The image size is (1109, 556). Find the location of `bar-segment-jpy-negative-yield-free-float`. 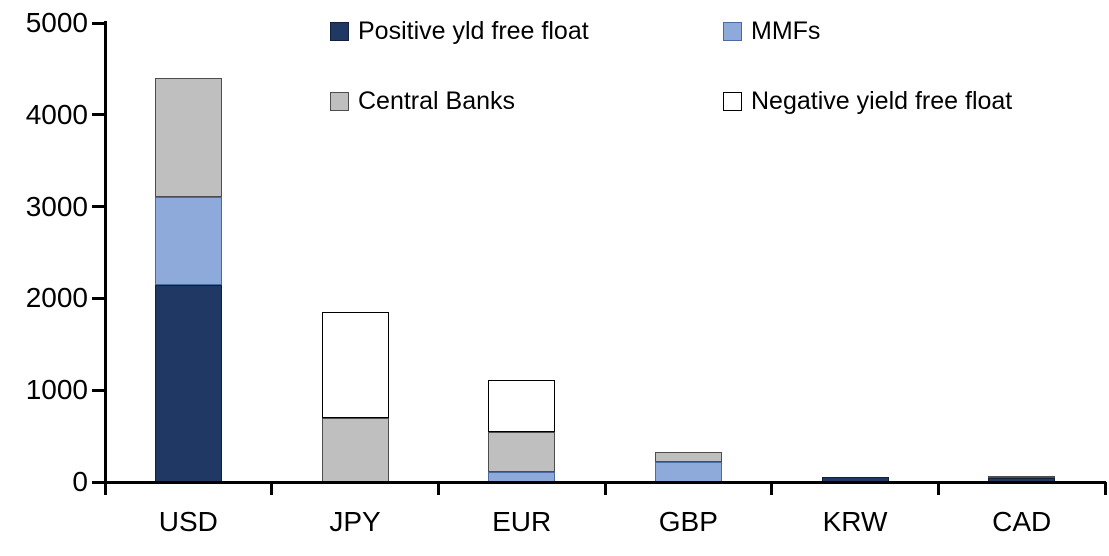

bar-segment-jpy-negative-yield-free-float is located at coordinates (355, 365).